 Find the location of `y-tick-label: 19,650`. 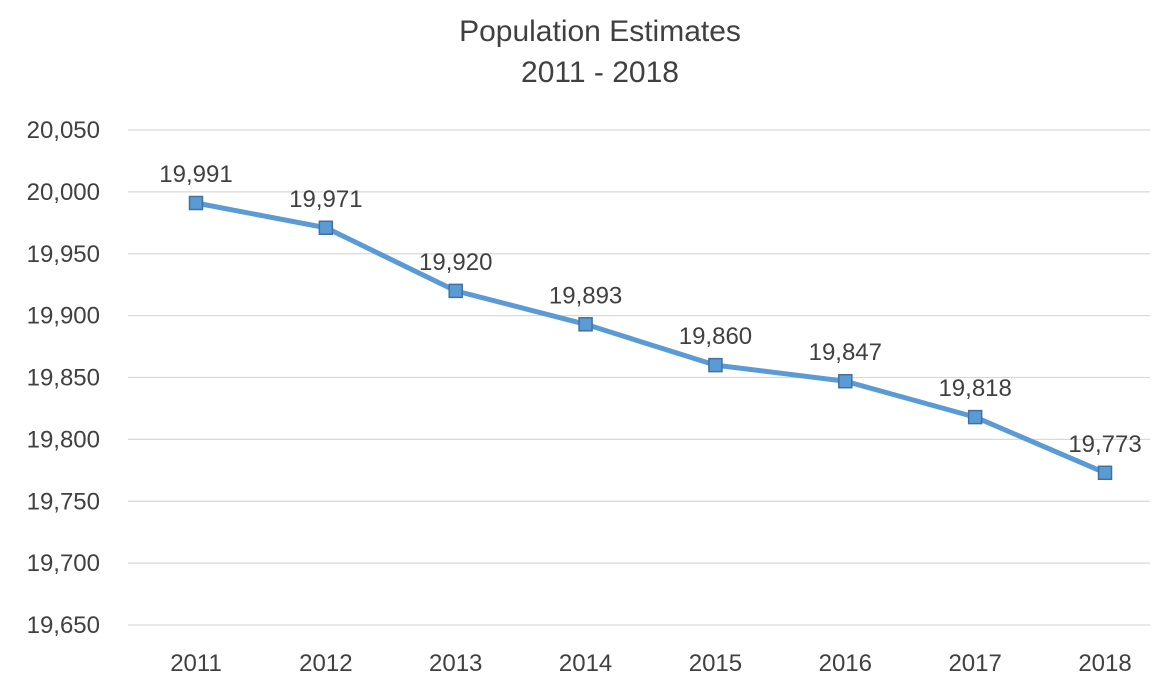

y-tick-label: 19,650 is located at coordinates (63, 625).